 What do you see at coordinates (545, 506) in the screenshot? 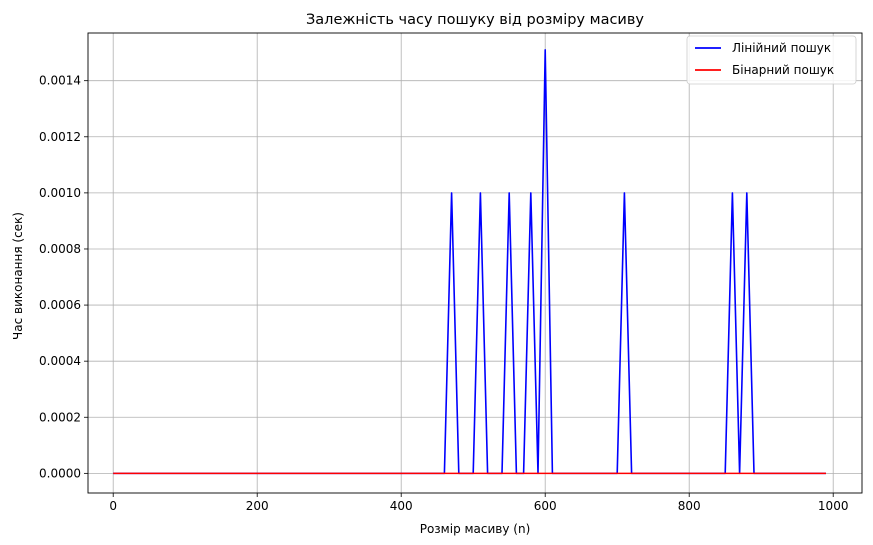
I see `x-tick-label: 600` at bounding box center [545, 506].